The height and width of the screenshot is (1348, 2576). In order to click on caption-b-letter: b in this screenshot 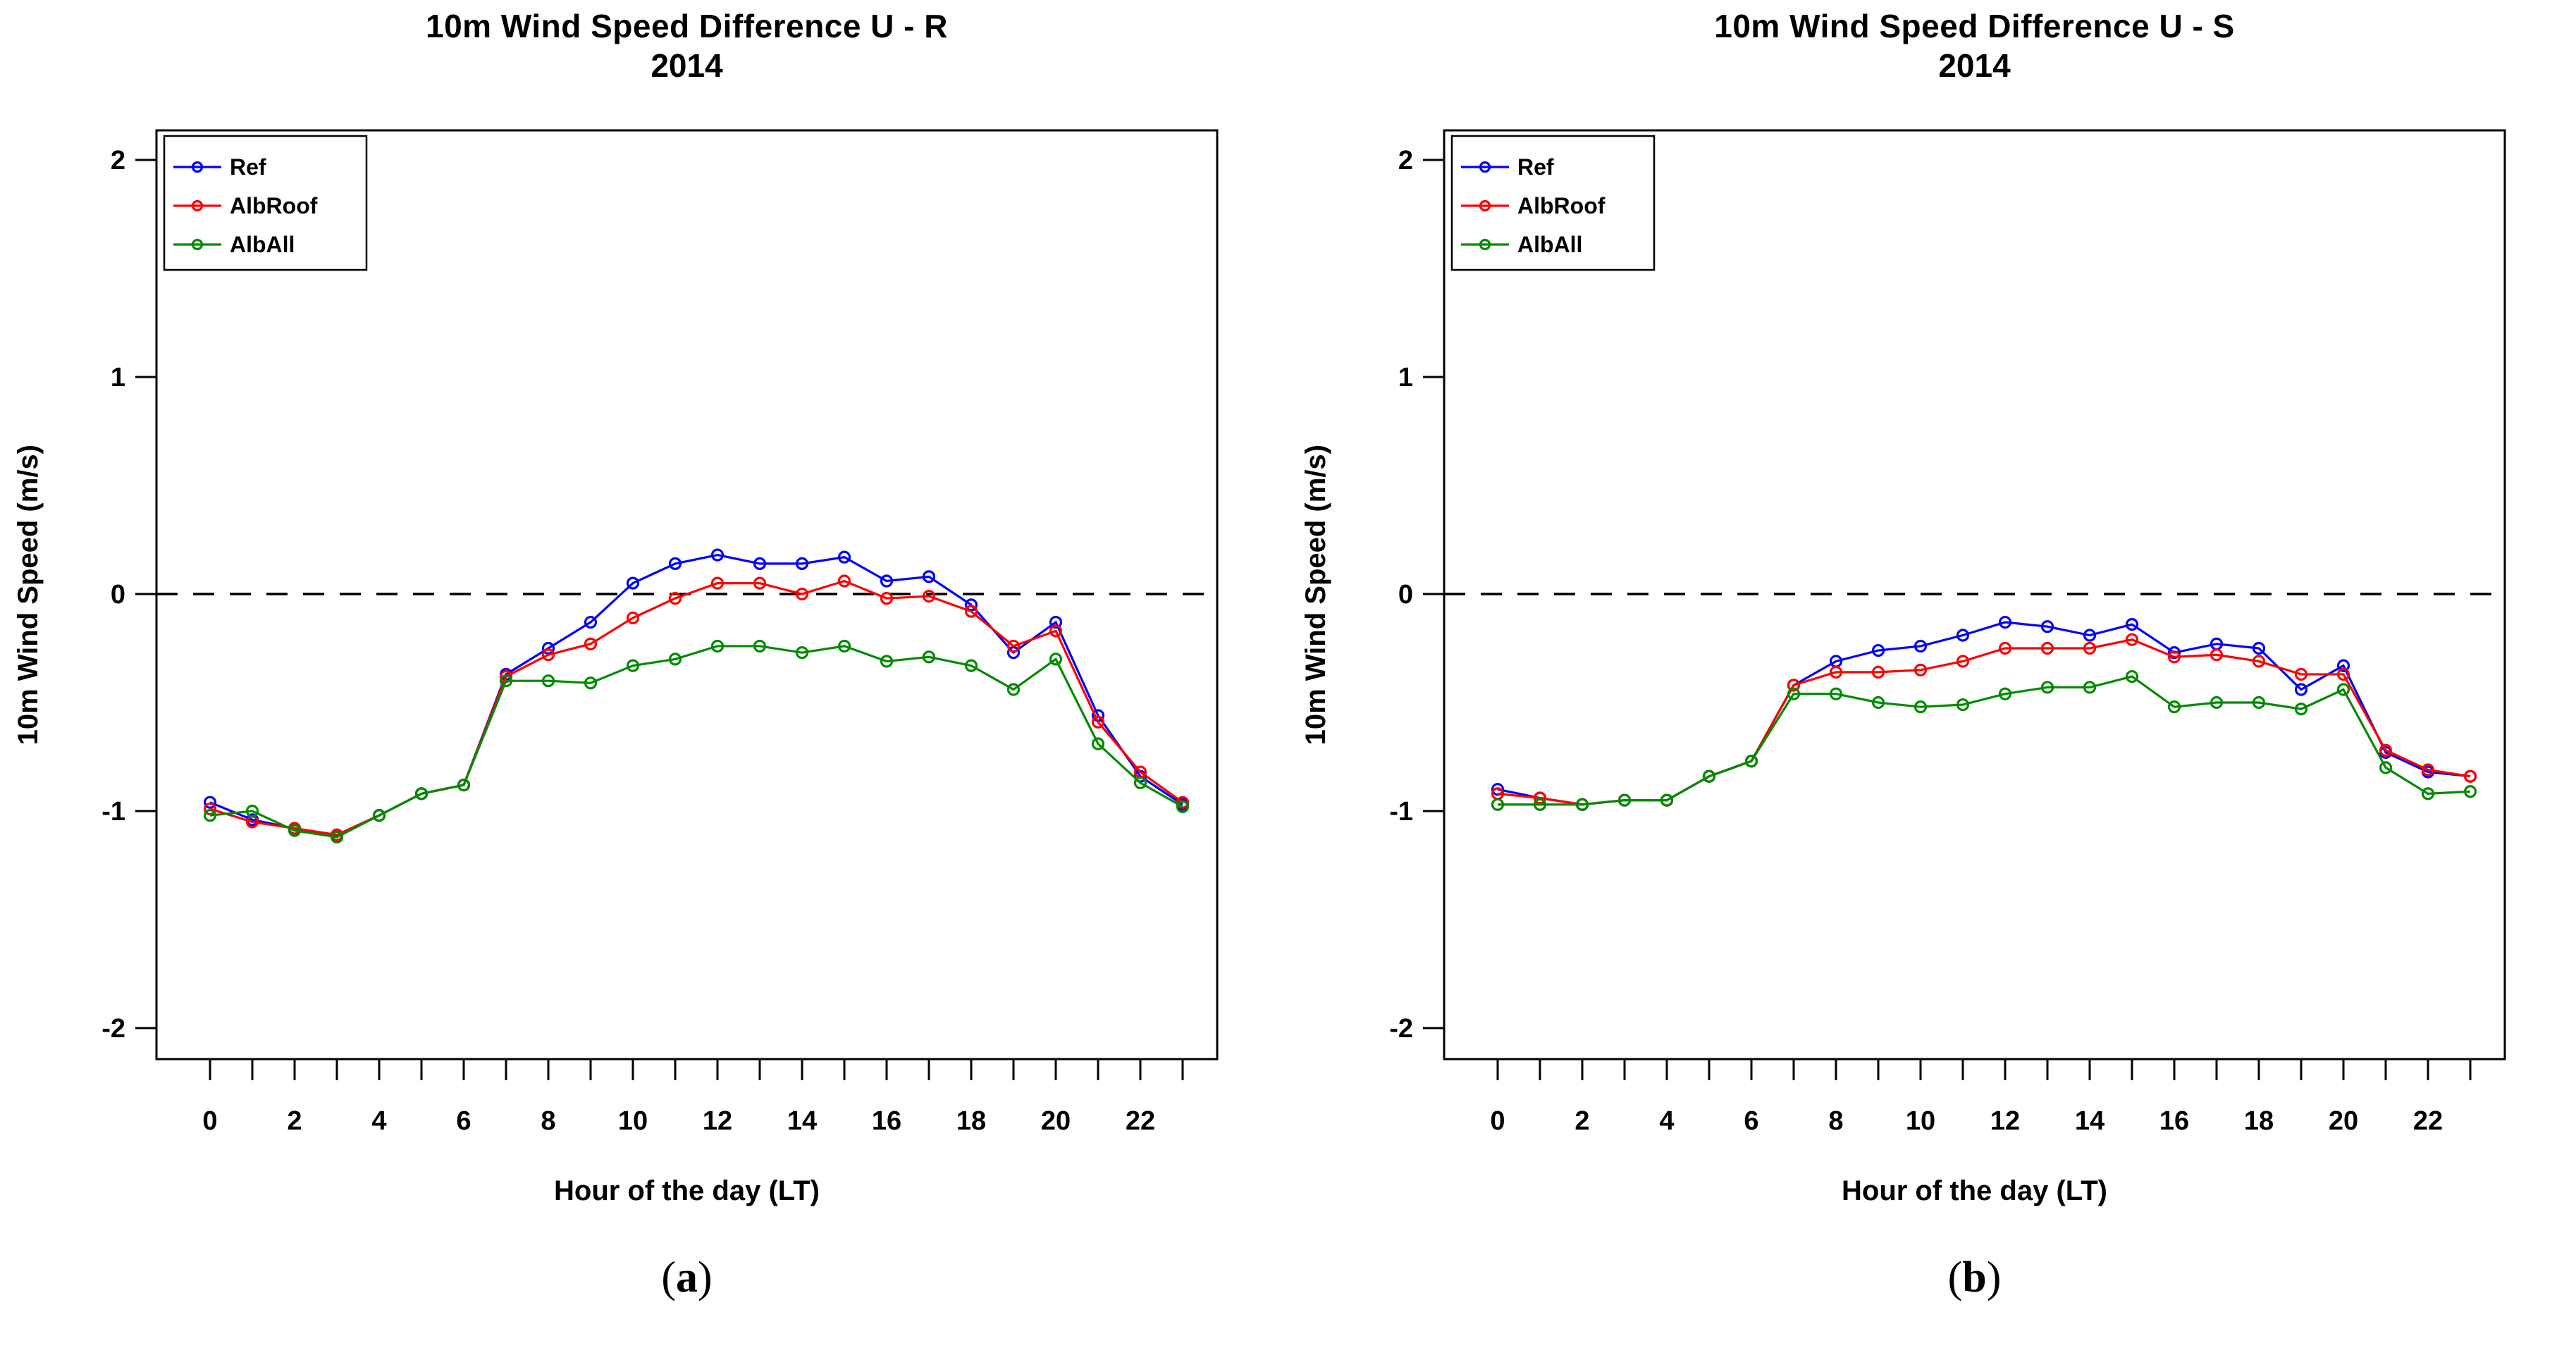, I will do `click(1975, 1277)`.